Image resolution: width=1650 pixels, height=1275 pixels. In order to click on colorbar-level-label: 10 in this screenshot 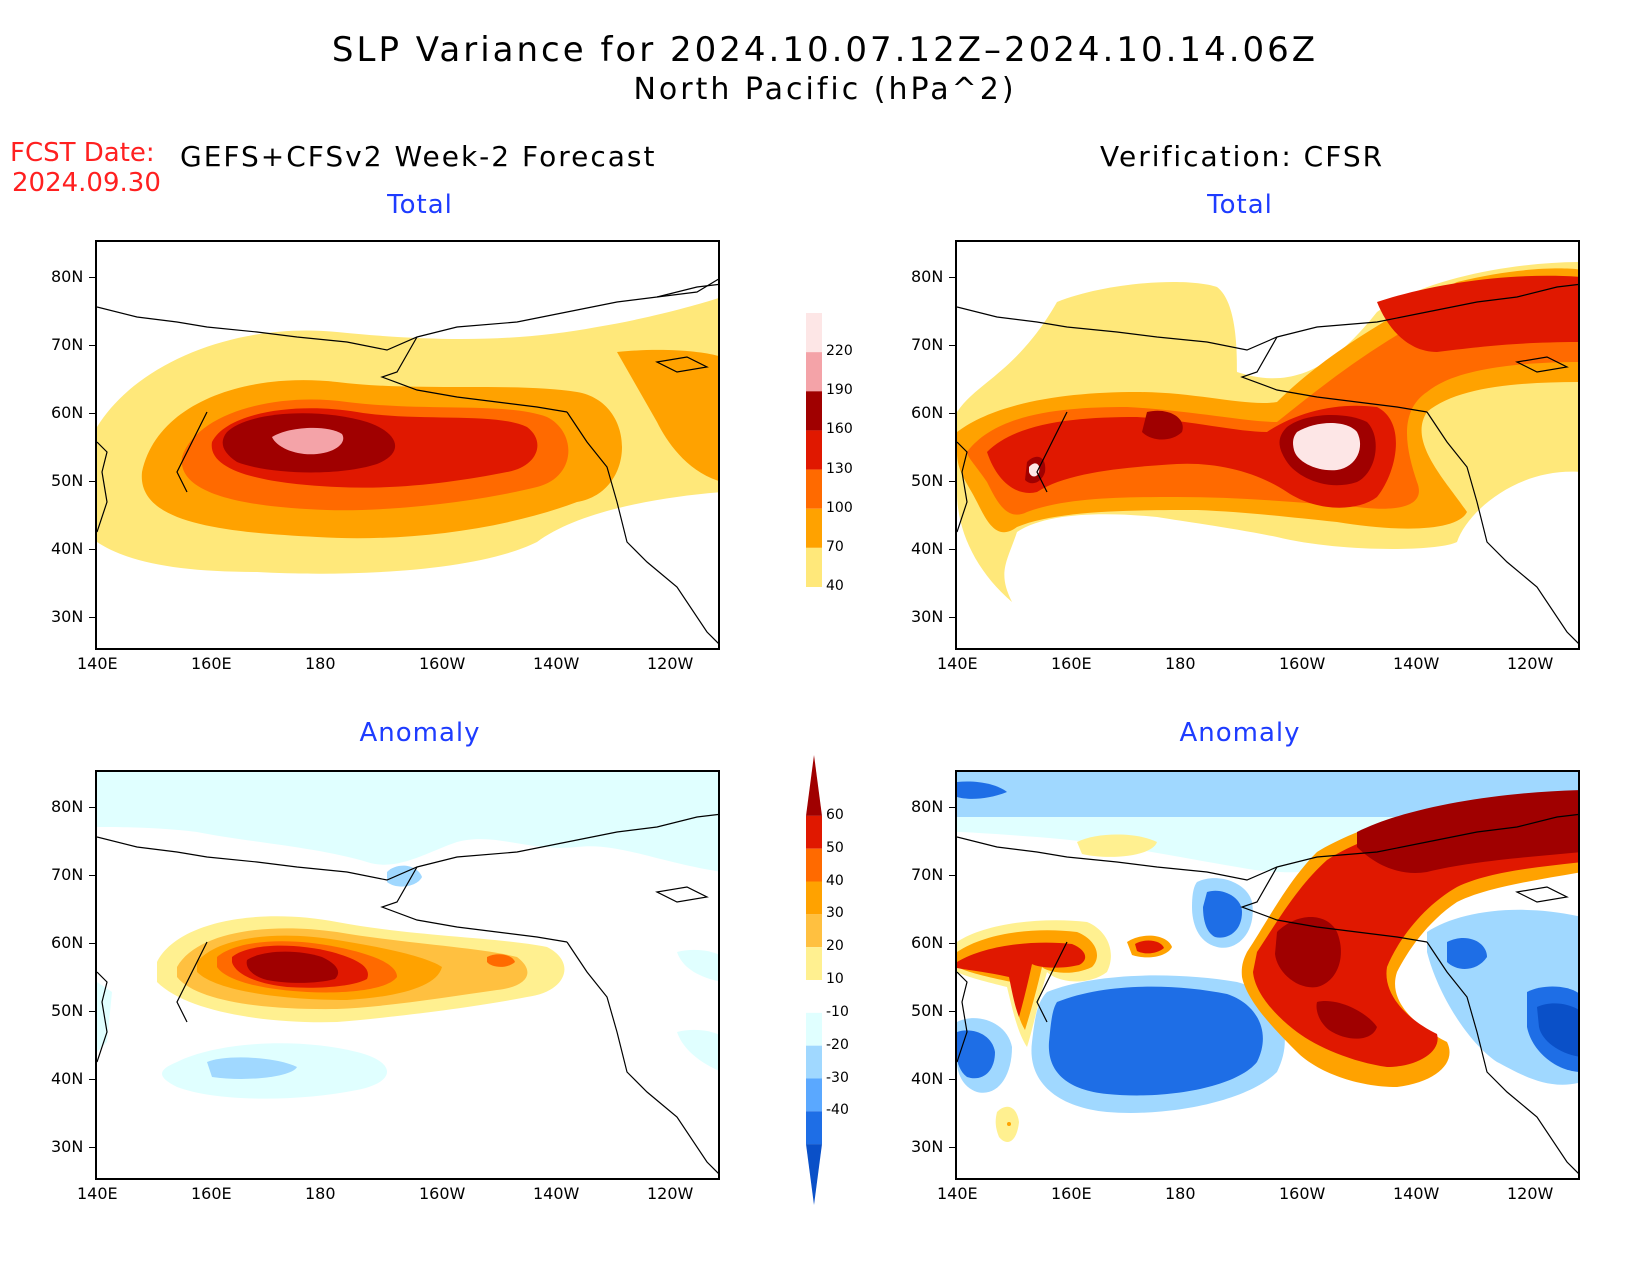, I will do `click(835, 979)`.